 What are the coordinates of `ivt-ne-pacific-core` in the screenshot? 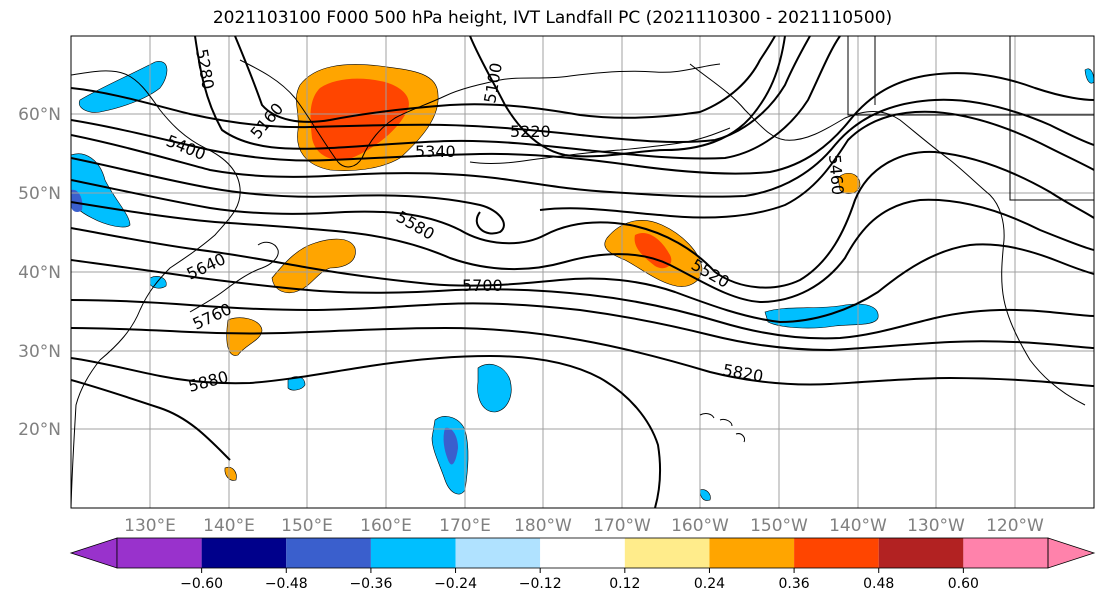 It's located at (653, 250).